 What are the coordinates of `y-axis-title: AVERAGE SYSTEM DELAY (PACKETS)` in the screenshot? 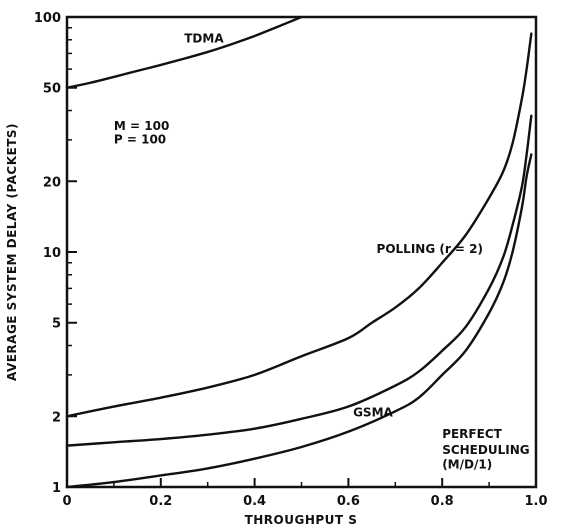 It's located at (12, 252).